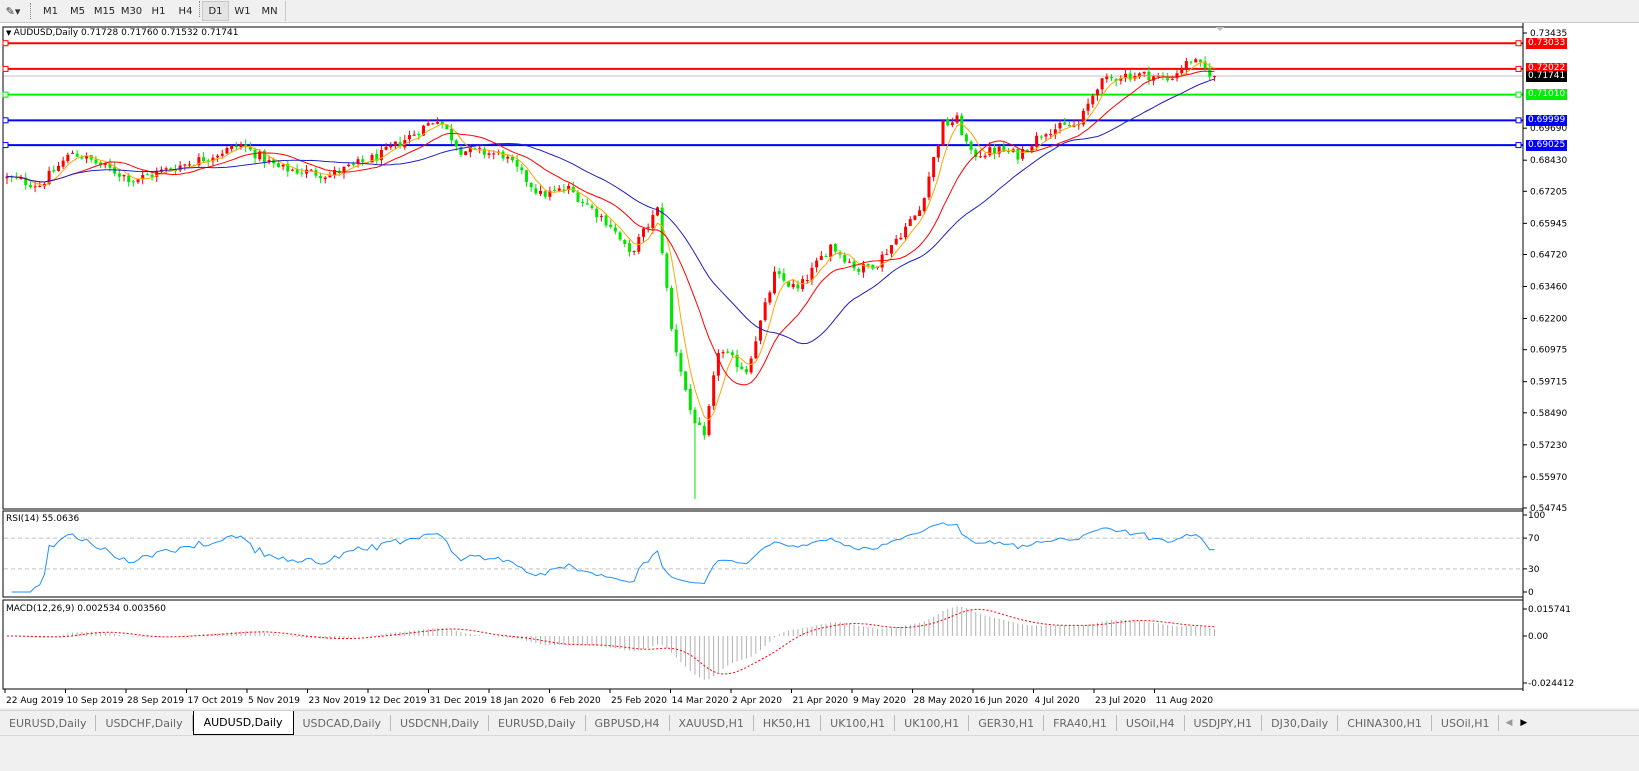 This screenshot has height=771, width=1639. What do you see at coordinates (13, 11) in the screenshot?
I see `draw-tools-icon: ✎▾` at bounding box center [13, 11].